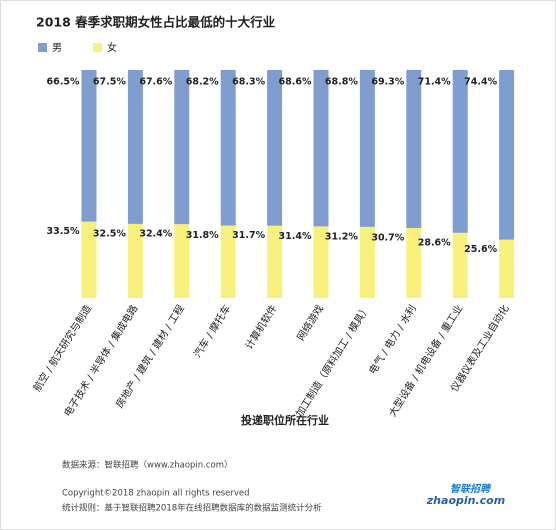 The image size is (556, 530). What do you see at coordinates (285, 420) in the screenshot?
I see `x-axis-title: 投递职位所在行业` at bounding box center [285, 420].